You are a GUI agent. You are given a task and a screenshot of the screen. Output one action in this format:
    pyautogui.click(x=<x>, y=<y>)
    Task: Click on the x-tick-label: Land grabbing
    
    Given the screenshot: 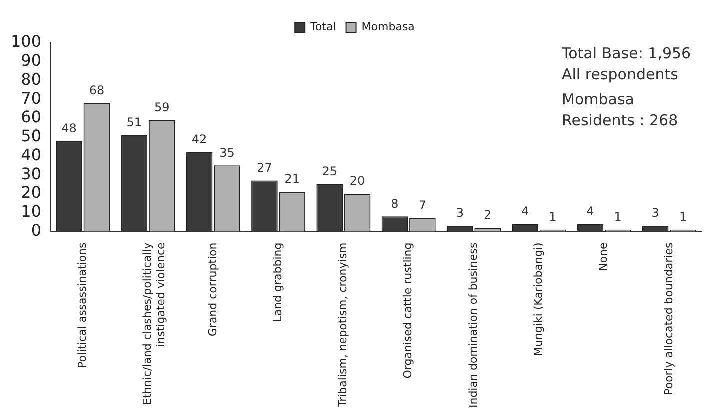 What is the action you would take?
    pyautogui.click(x=277, y=282)
    